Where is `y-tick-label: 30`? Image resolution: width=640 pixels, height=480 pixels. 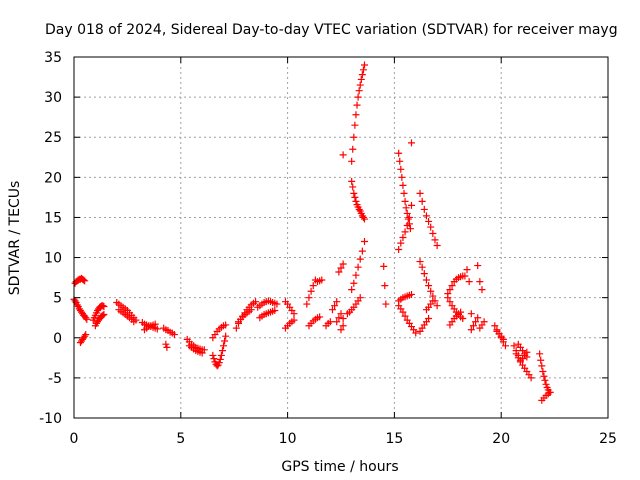
y-tick-label: 30 is located at coordinates (53, 98).